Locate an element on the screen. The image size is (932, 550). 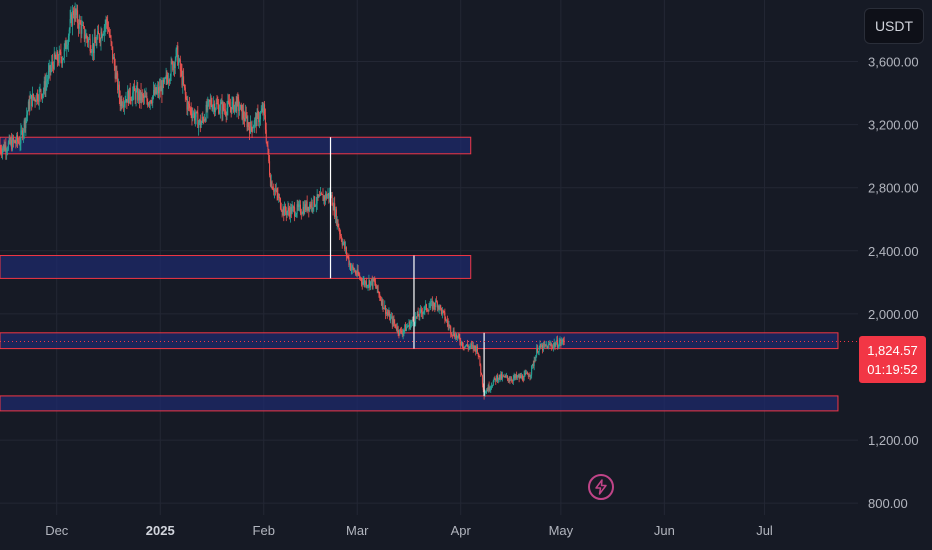
currency-selector-button: USDT is located at coordinates (894, 26).